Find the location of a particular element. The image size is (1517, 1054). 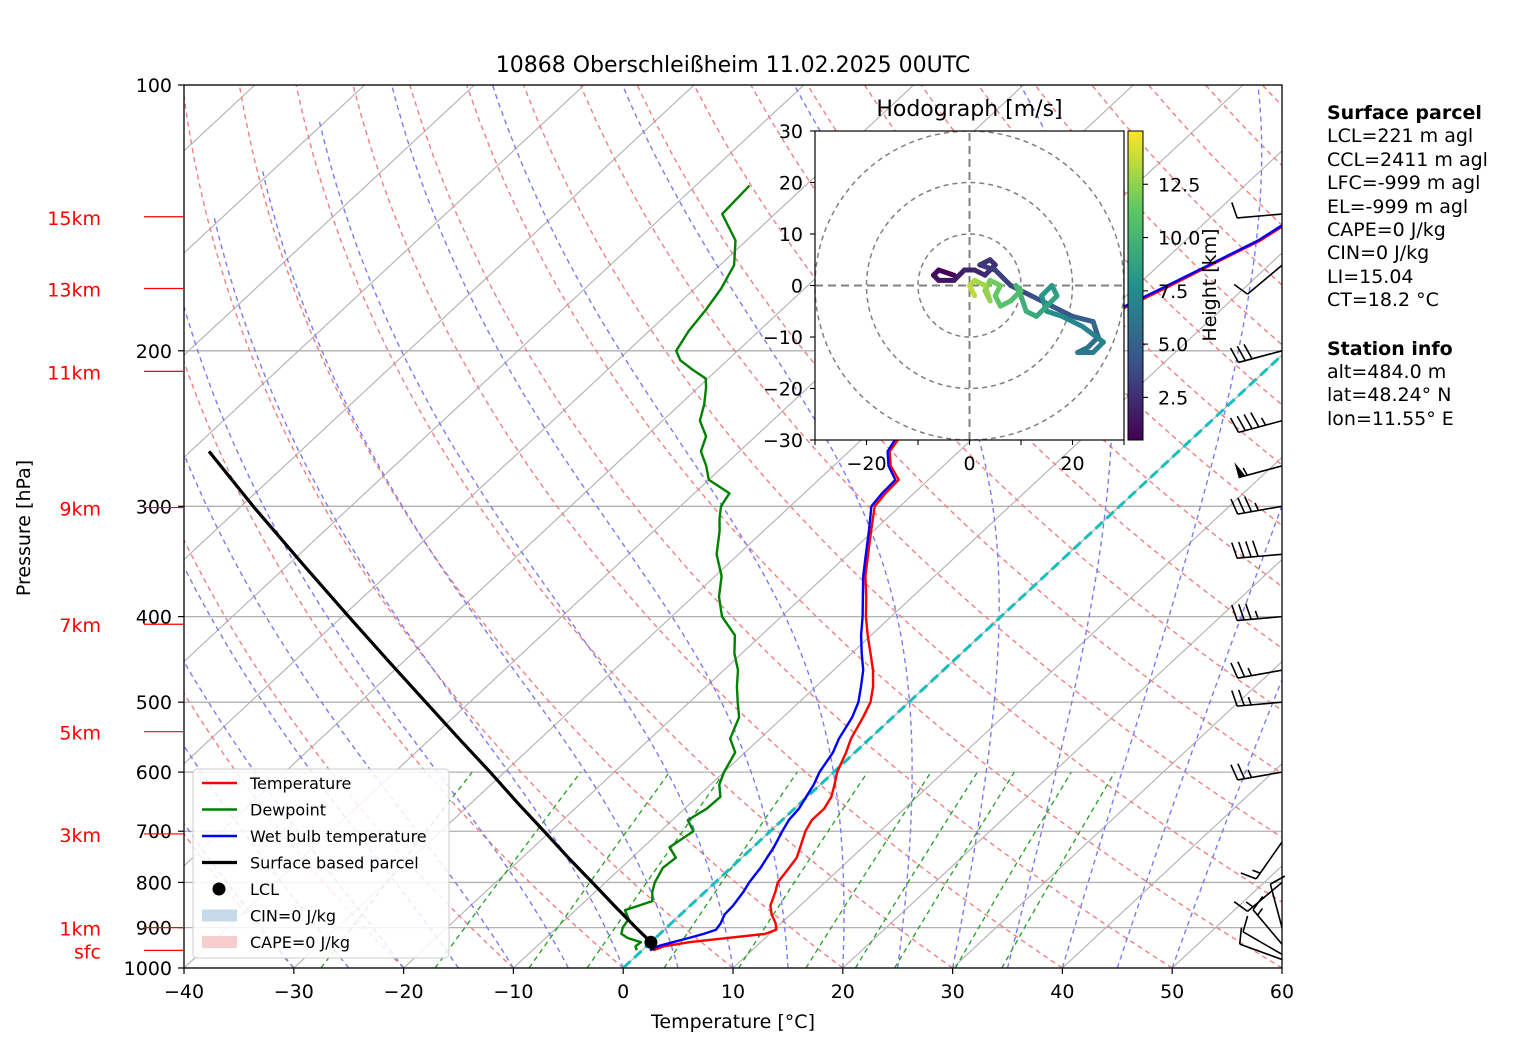

legend-entry: Wet bulb temperature is located at coordinates (314, 836).